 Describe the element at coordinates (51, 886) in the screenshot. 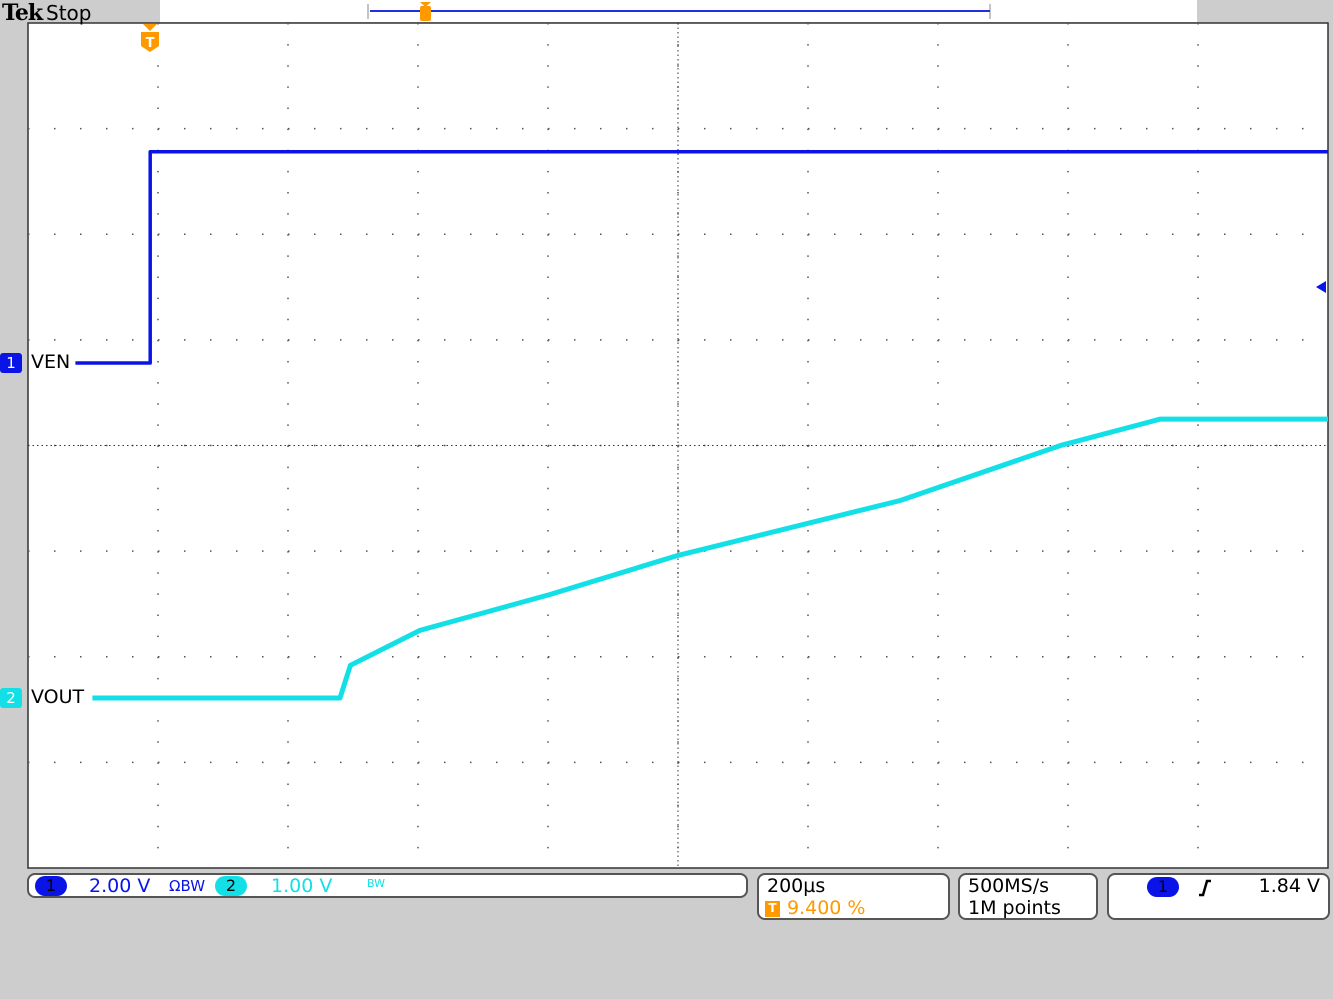

I see `ch1-badge: 1` at that location.